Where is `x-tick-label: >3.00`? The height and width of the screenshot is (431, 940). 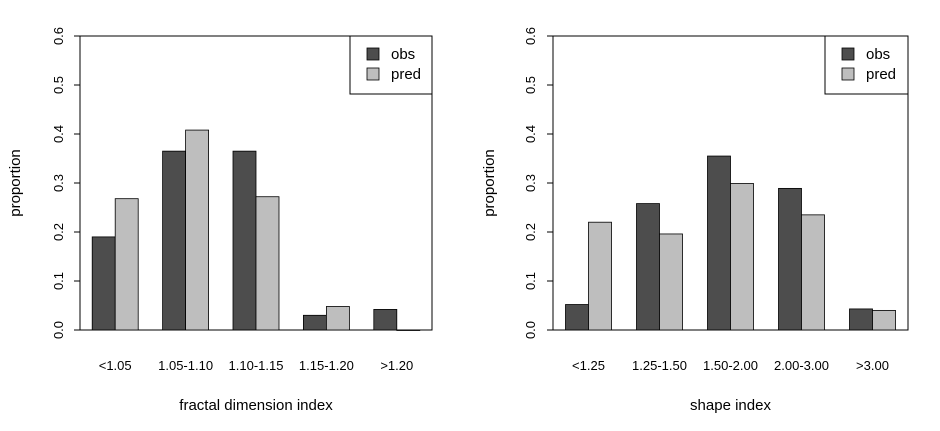
x-tick-label: >3.00 is located at coordinates (872, 365).